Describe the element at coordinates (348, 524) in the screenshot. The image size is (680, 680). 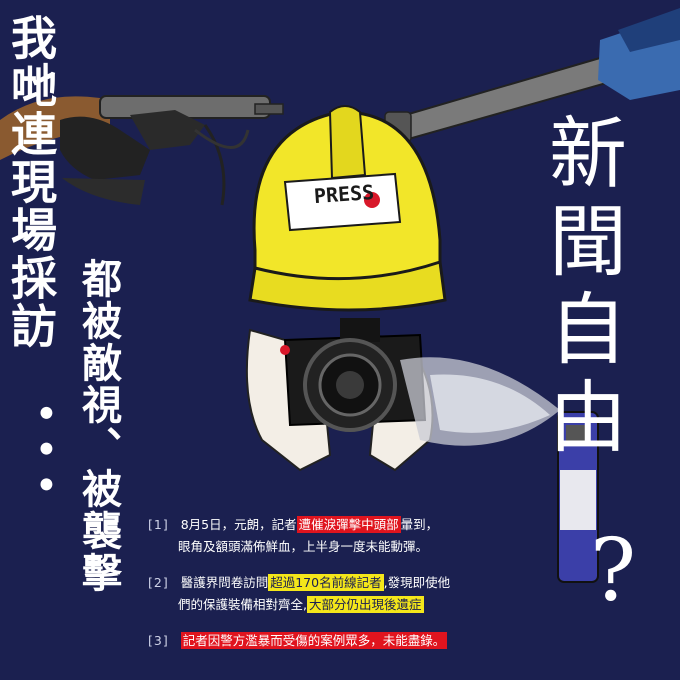
I see `footnote-highlight: 遭催淚彈擊中頭部` at that location.